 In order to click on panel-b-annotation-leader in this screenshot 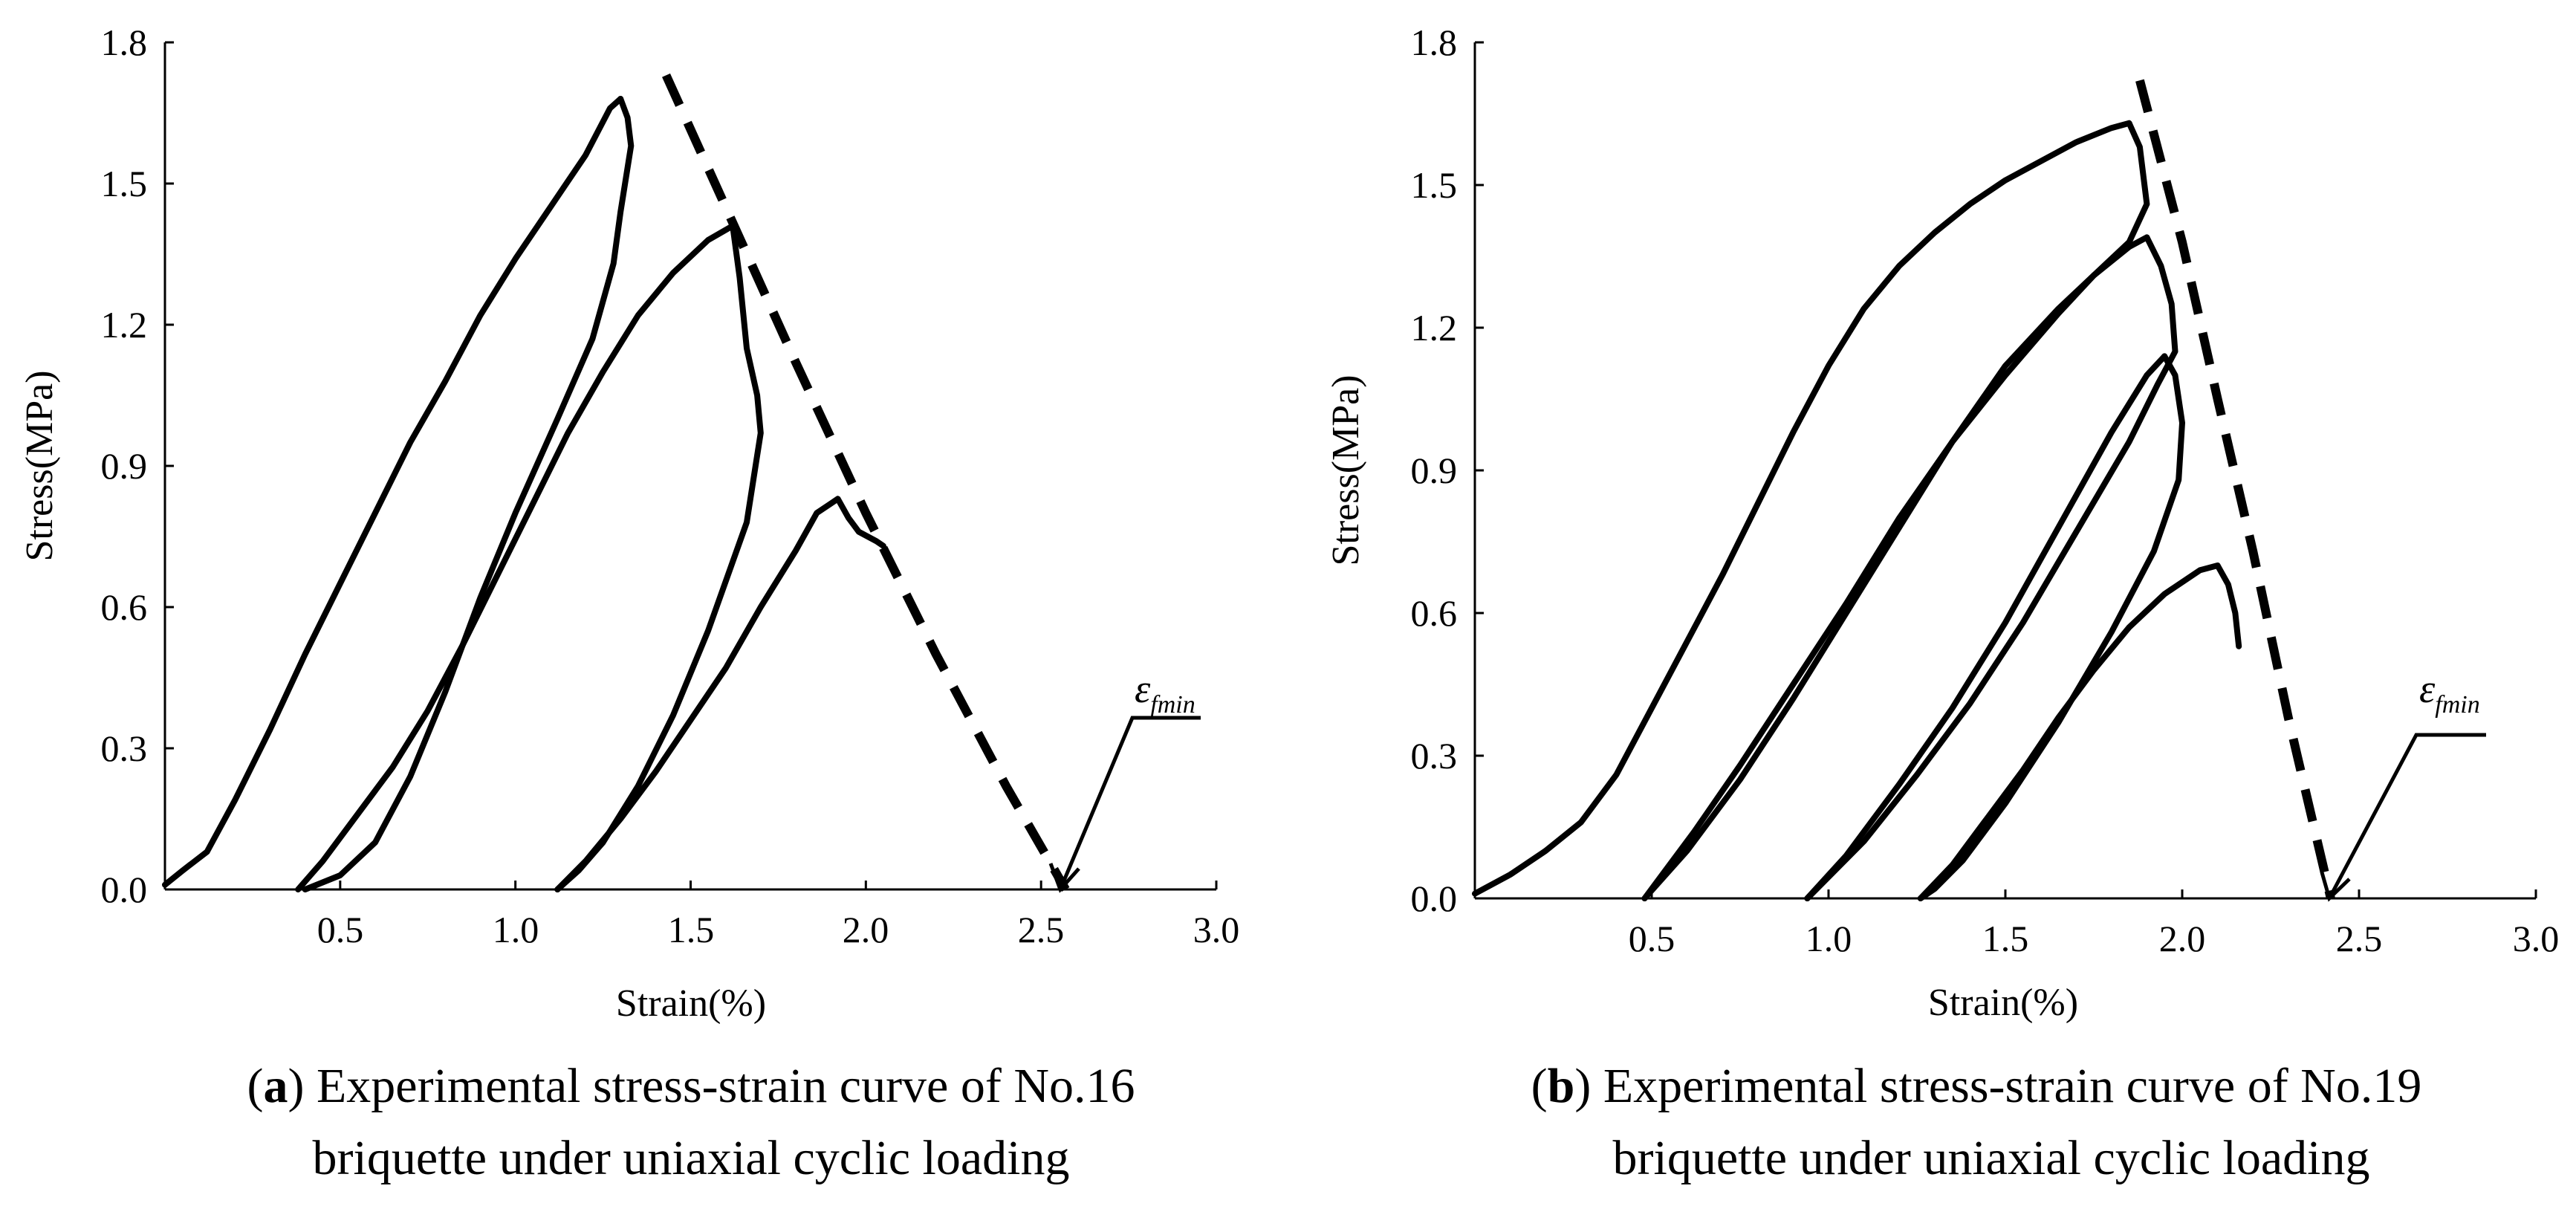, I will do `click(2406, 816)`.